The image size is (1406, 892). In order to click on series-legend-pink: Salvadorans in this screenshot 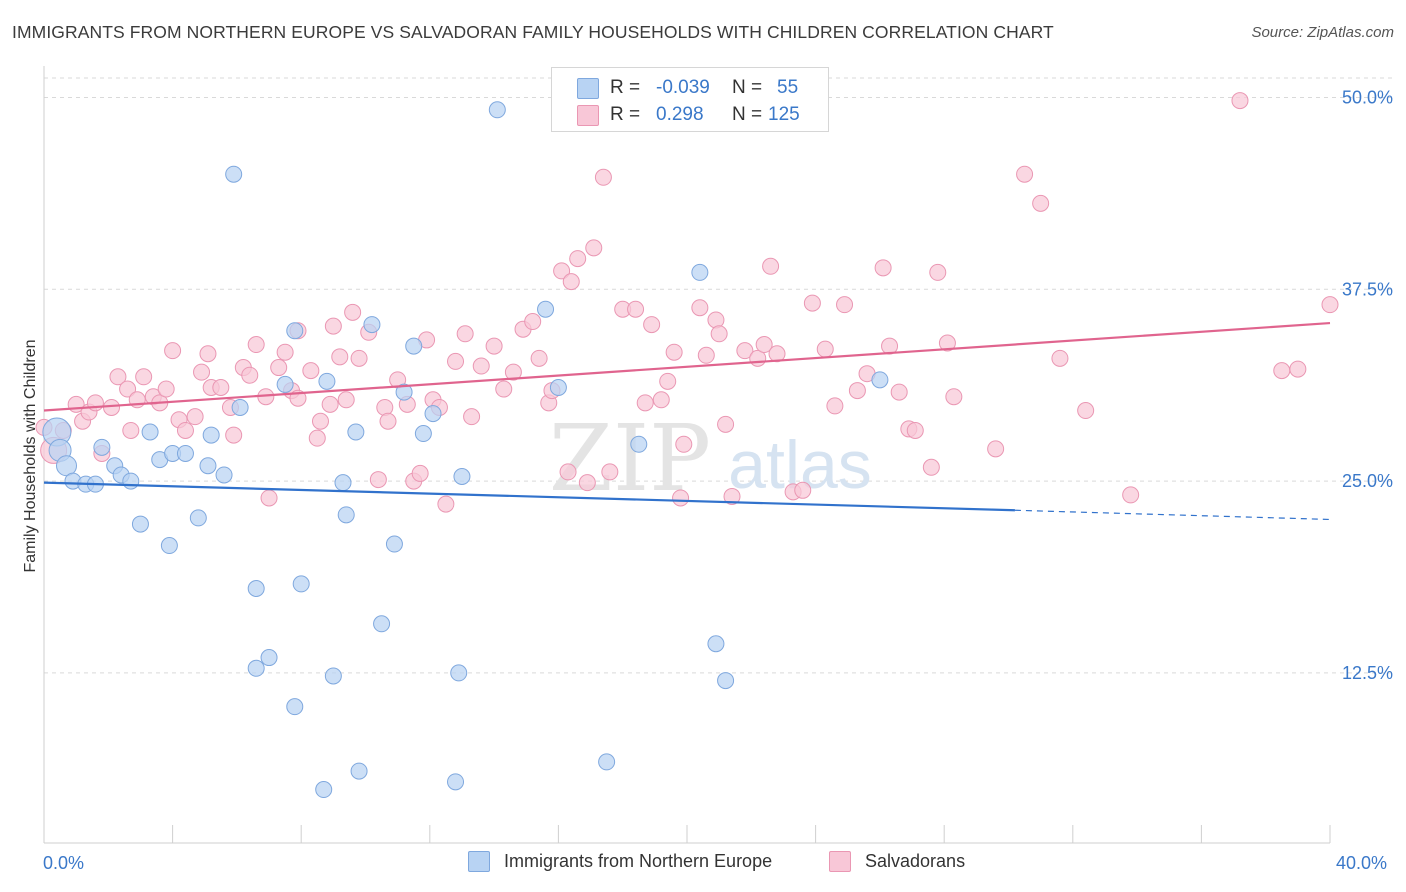, I will do `click(897, 861)`.